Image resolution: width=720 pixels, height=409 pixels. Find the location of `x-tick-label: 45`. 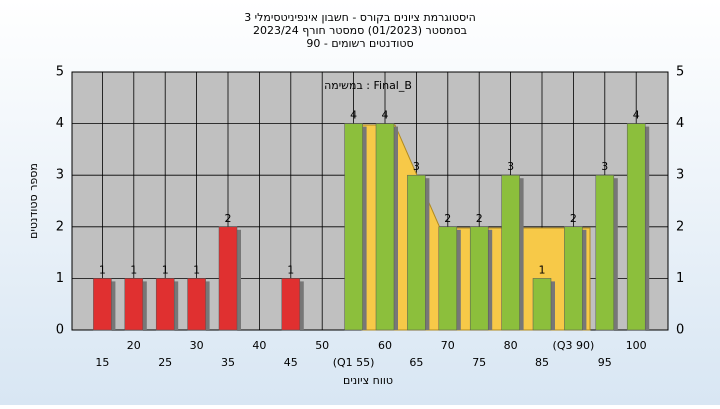

x-tick-label: 45 is located at coordinates (291, 362).